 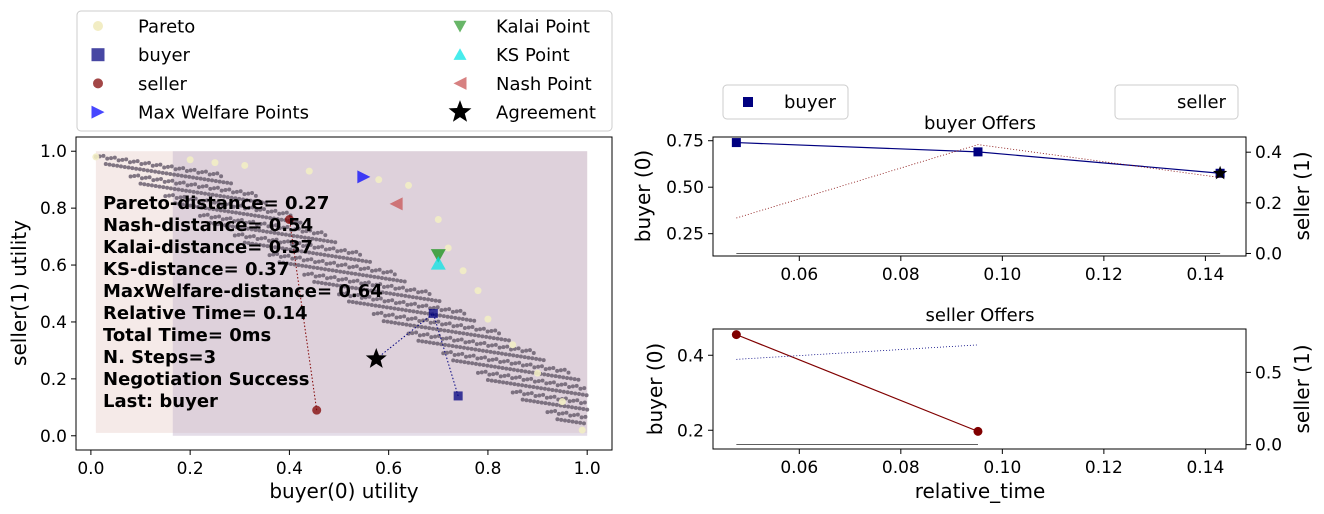 I want to click on main-y-tick-label-1: 0.0, so click(x=53, y=437).